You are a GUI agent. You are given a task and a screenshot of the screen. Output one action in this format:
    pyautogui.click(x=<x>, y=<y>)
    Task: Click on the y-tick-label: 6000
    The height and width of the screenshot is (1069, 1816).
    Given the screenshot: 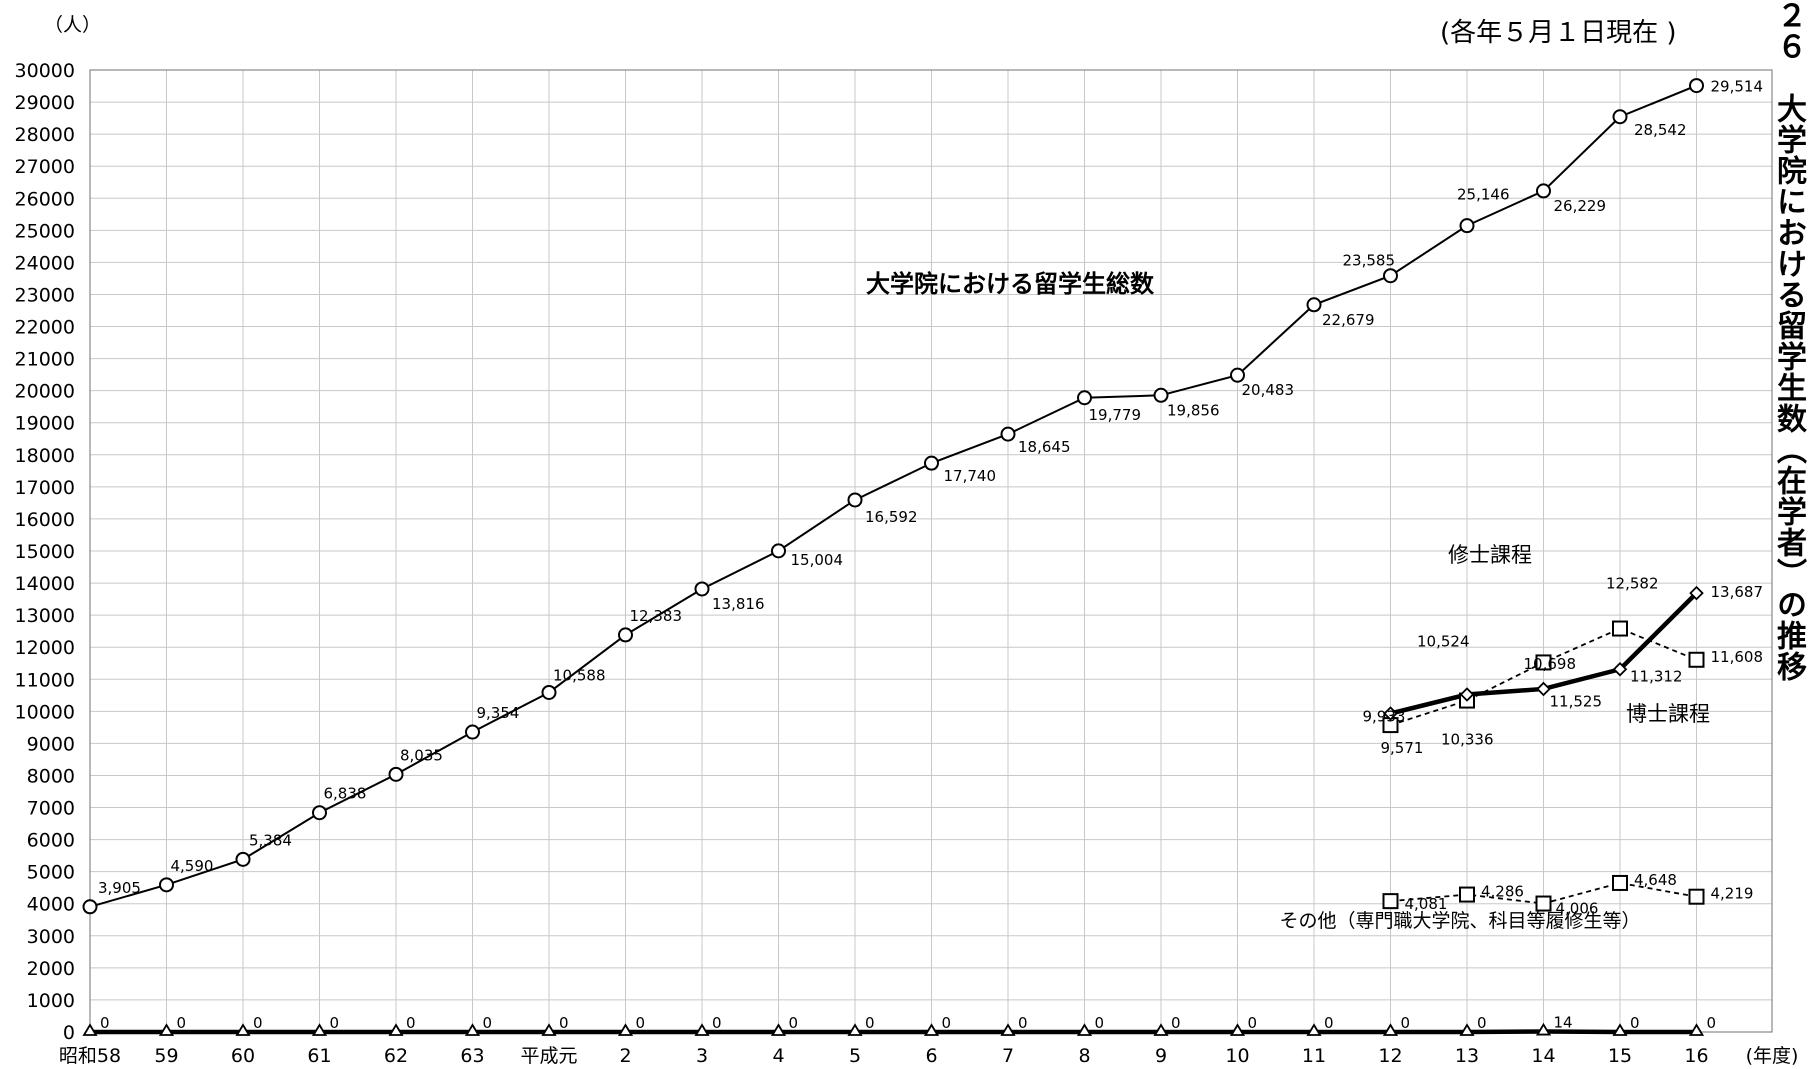 What is the action you would take?
    pyautogui.click(x=51, y=841)
    